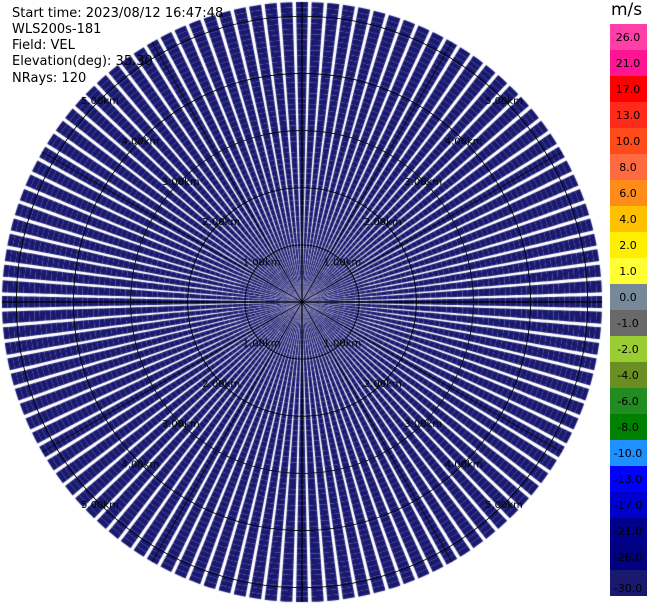 The width and height of the screenshot is (647, 607). I want to click on colorbar-tick-label: 4.0, so click(628, 219).